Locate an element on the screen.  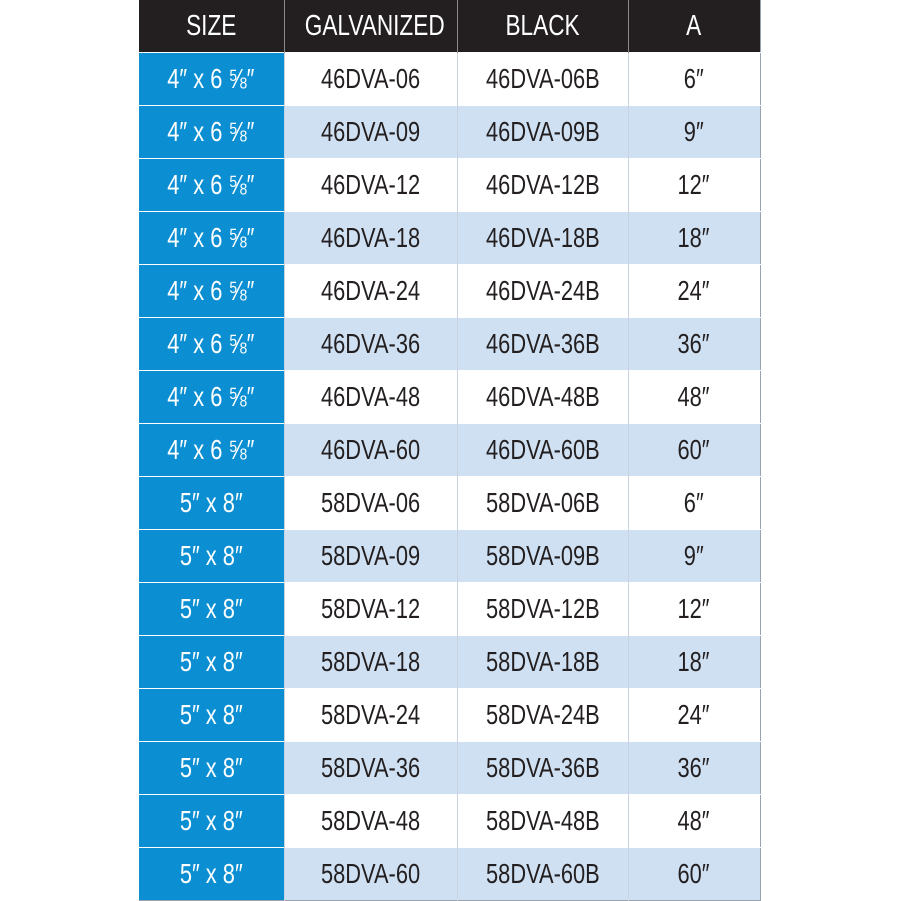
table-row: 5″ x 8″ 58DVA-18 58DVA-18B 18″ is located at coordinates (449, 662).